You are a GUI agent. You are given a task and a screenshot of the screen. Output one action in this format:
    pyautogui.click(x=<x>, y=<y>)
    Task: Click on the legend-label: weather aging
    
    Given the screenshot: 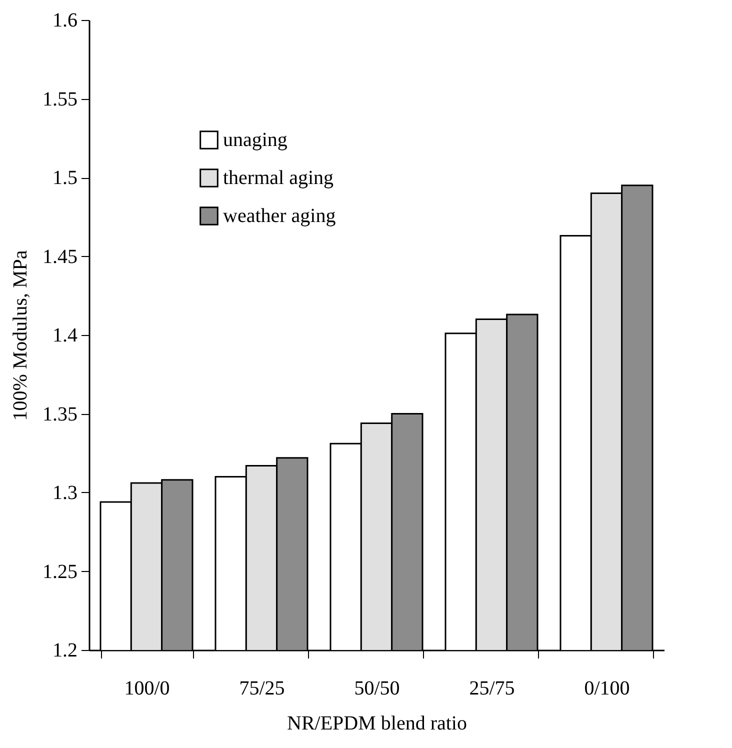 What is the action you would take?
    pyautogui.click(x=279, y=216)
    